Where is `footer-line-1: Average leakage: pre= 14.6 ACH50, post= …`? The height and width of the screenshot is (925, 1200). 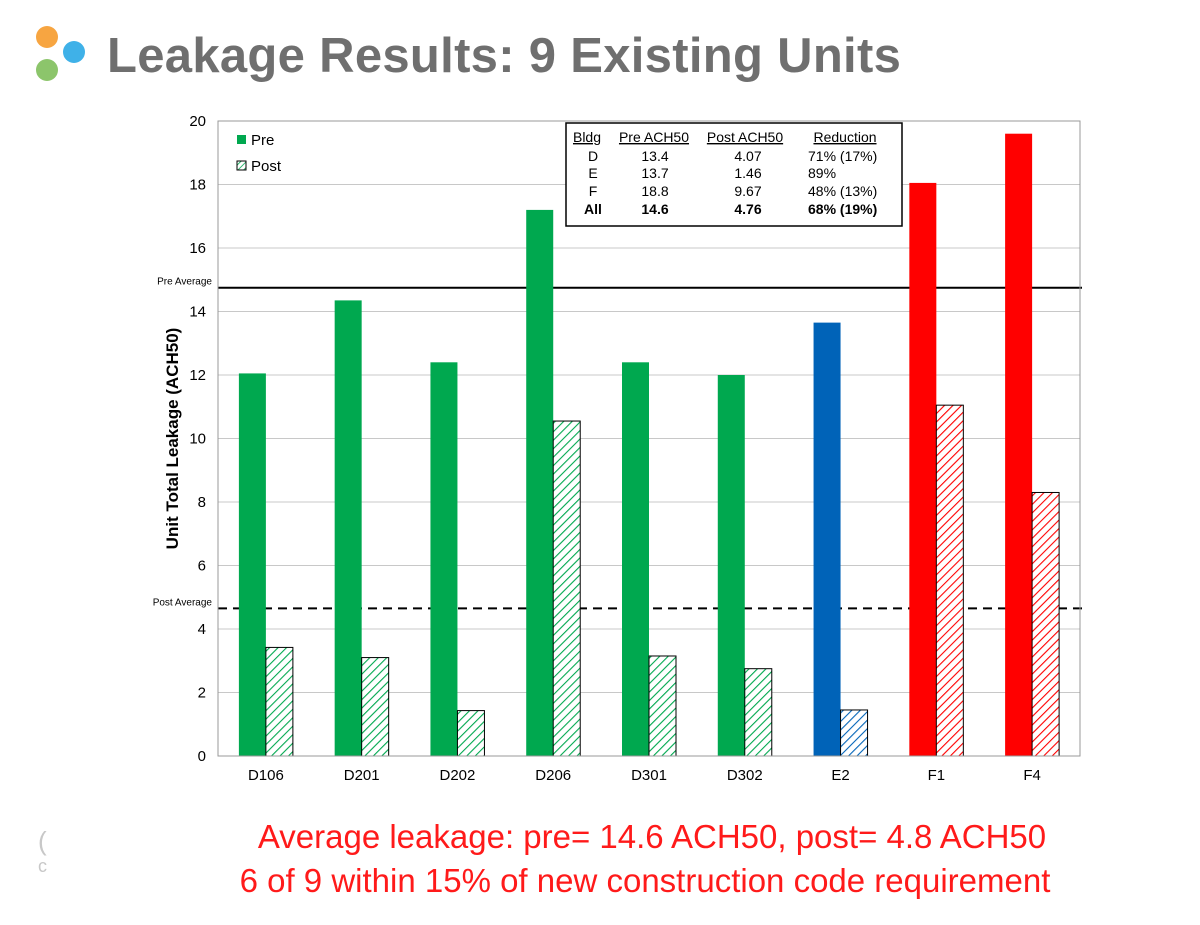 footer-line-1: Average leakage: pre= 14.6 ACH50, post= … is located at coordinates (652, 836).